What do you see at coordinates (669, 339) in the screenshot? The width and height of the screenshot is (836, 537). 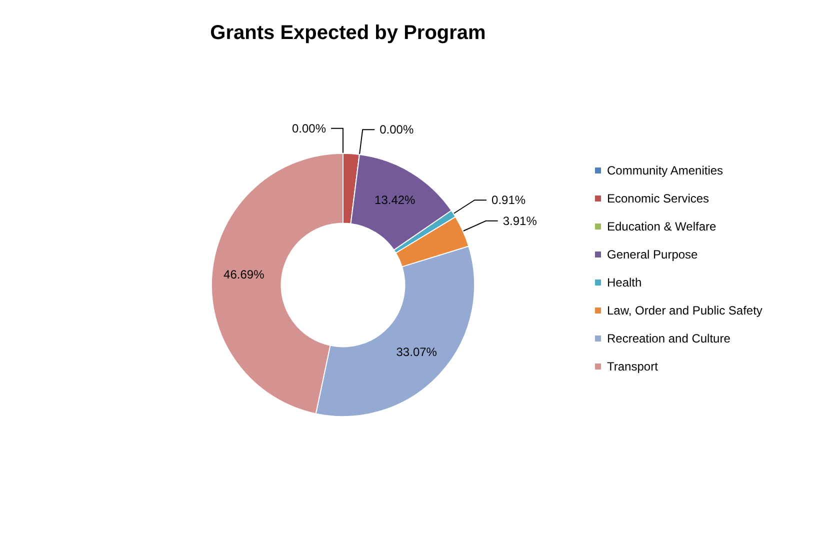 I see `legend-label: Recreation and Culture` at bounding box center [669, 339].